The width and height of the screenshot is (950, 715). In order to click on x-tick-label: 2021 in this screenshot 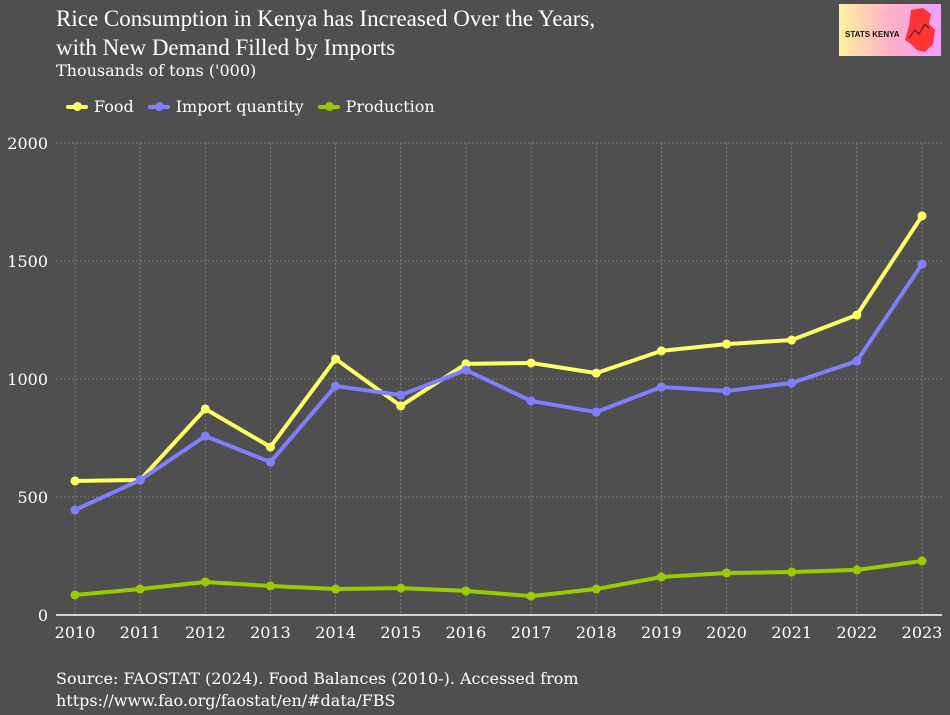, I will do `click(791, 632)`.